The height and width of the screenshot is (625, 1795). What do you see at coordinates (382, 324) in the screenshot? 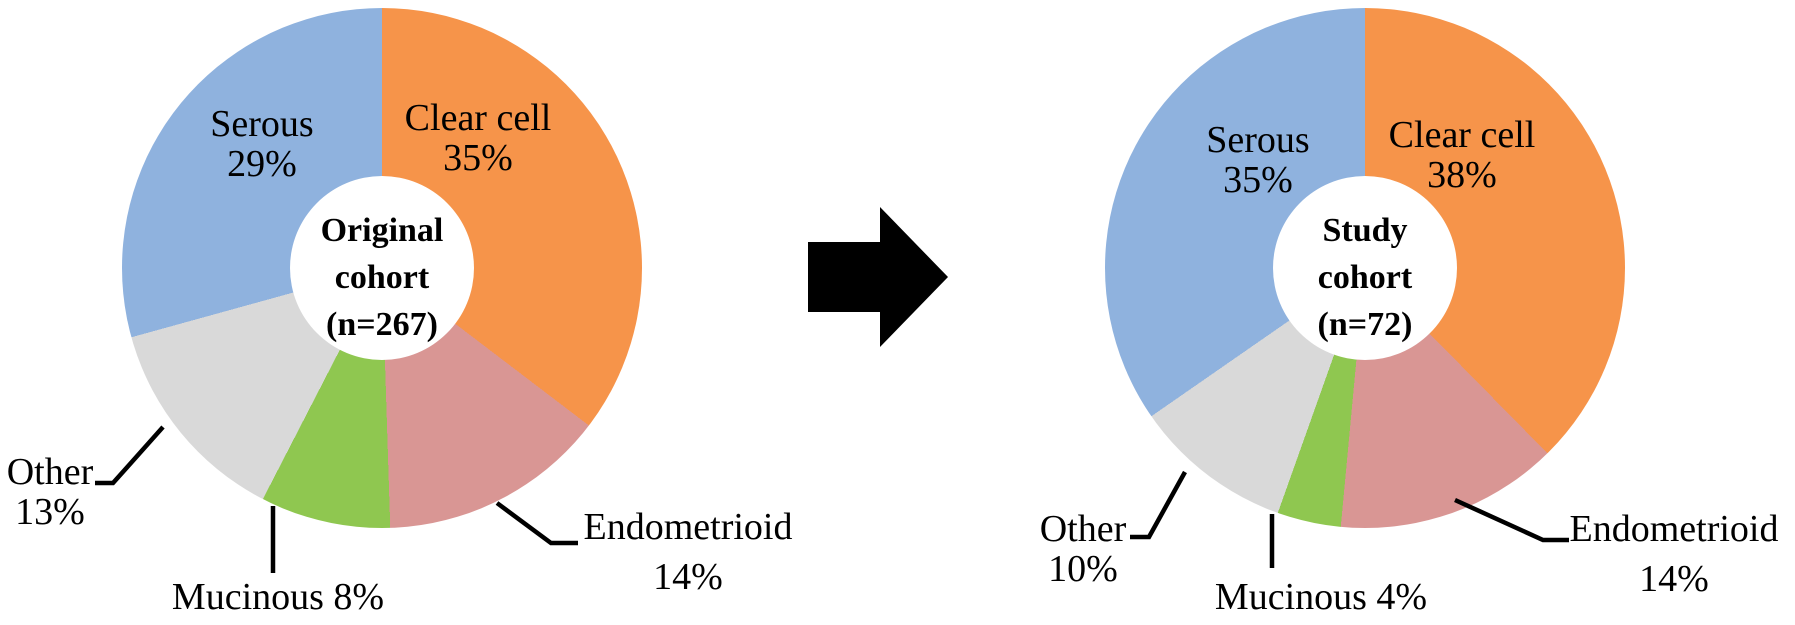
I see `center-title-line: (n=267)` at bounding box center [382, 324].